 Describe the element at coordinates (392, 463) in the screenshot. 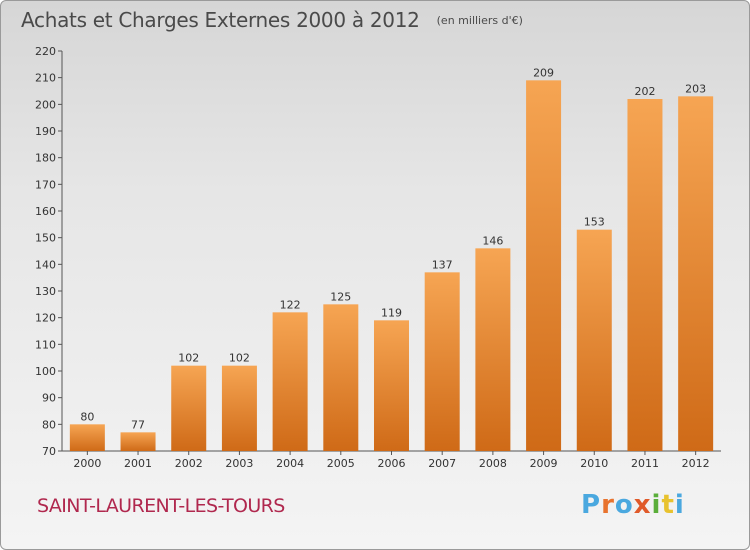

I see `x-tick-label: 2006` at that location.